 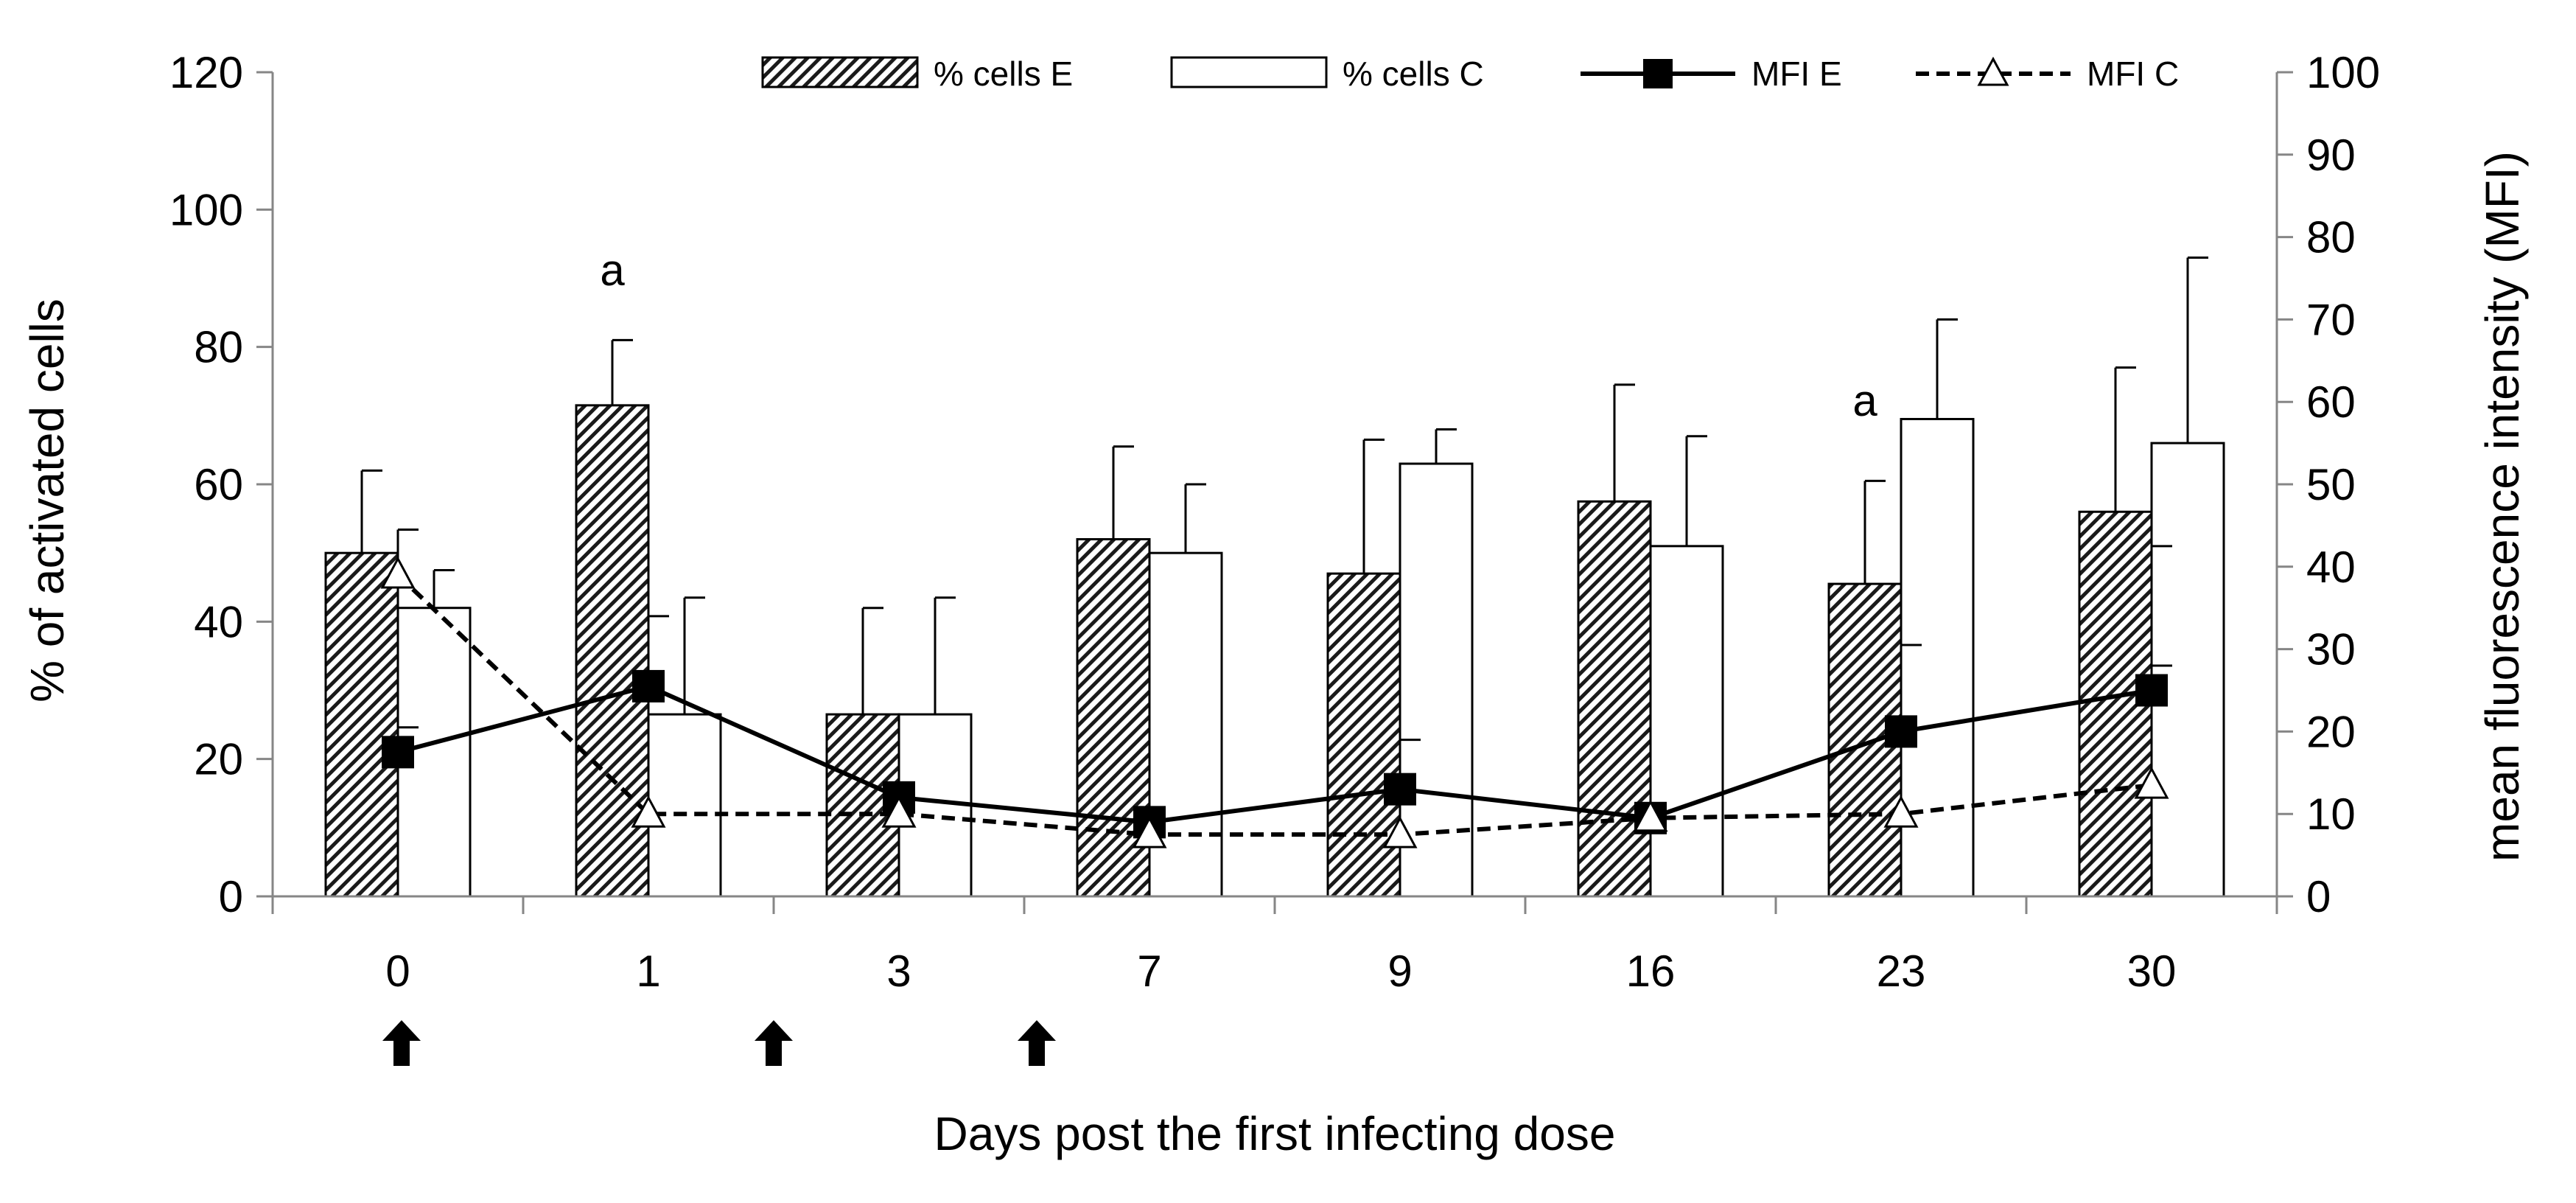 I want to click on legend-label: MFI C, so click(x=2133, y=74).